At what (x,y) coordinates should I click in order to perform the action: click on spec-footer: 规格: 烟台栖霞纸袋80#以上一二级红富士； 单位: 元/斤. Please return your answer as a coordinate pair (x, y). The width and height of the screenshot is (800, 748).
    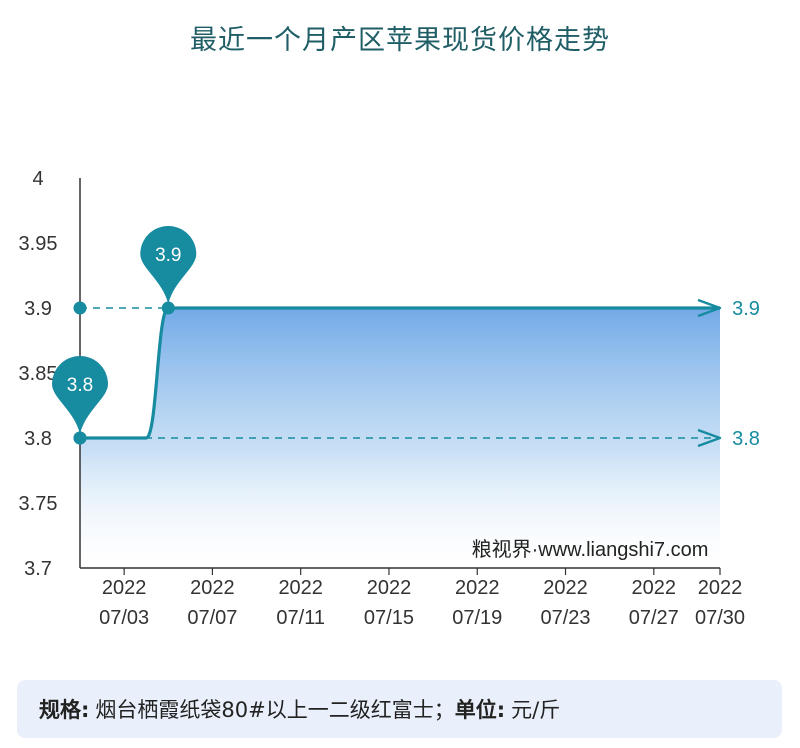
    Looking at the image, I should click on (399, 709).